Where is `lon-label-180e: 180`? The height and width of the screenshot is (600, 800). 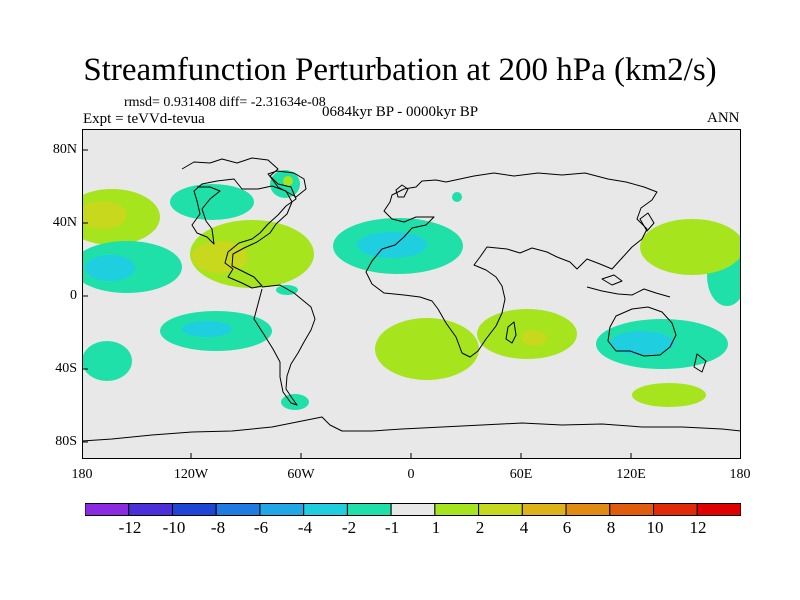 lon-label-180e: 180 is located at coordinates (740, 474).